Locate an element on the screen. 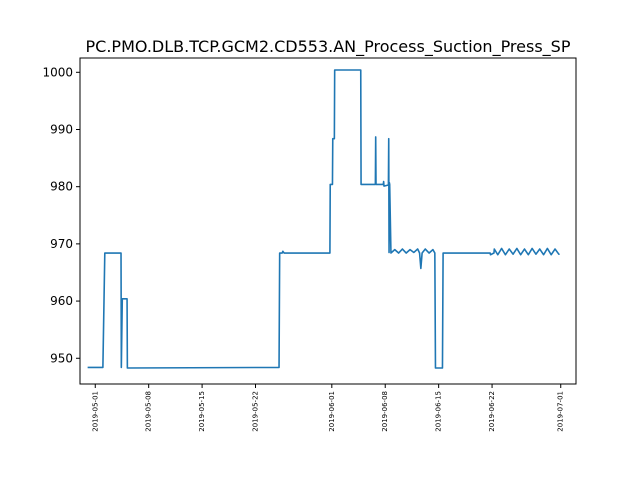  y-tick-label-0: 950 is located at coordinates (61, 358).